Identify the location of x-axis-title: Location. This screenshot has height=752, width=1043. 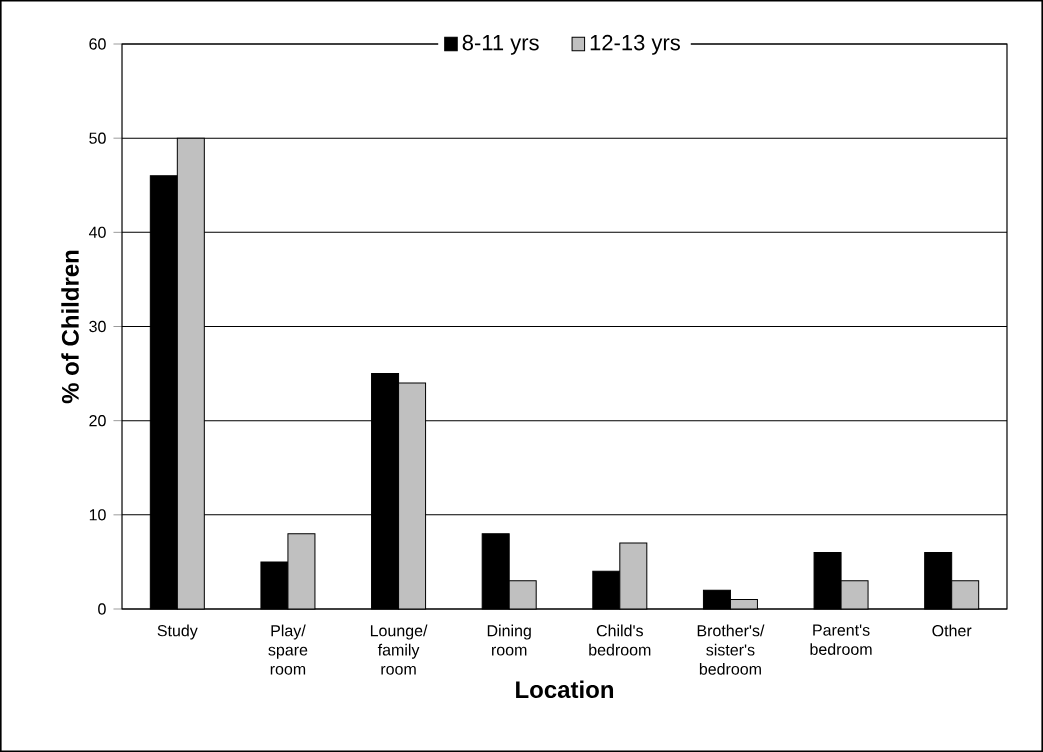
(565, 689).